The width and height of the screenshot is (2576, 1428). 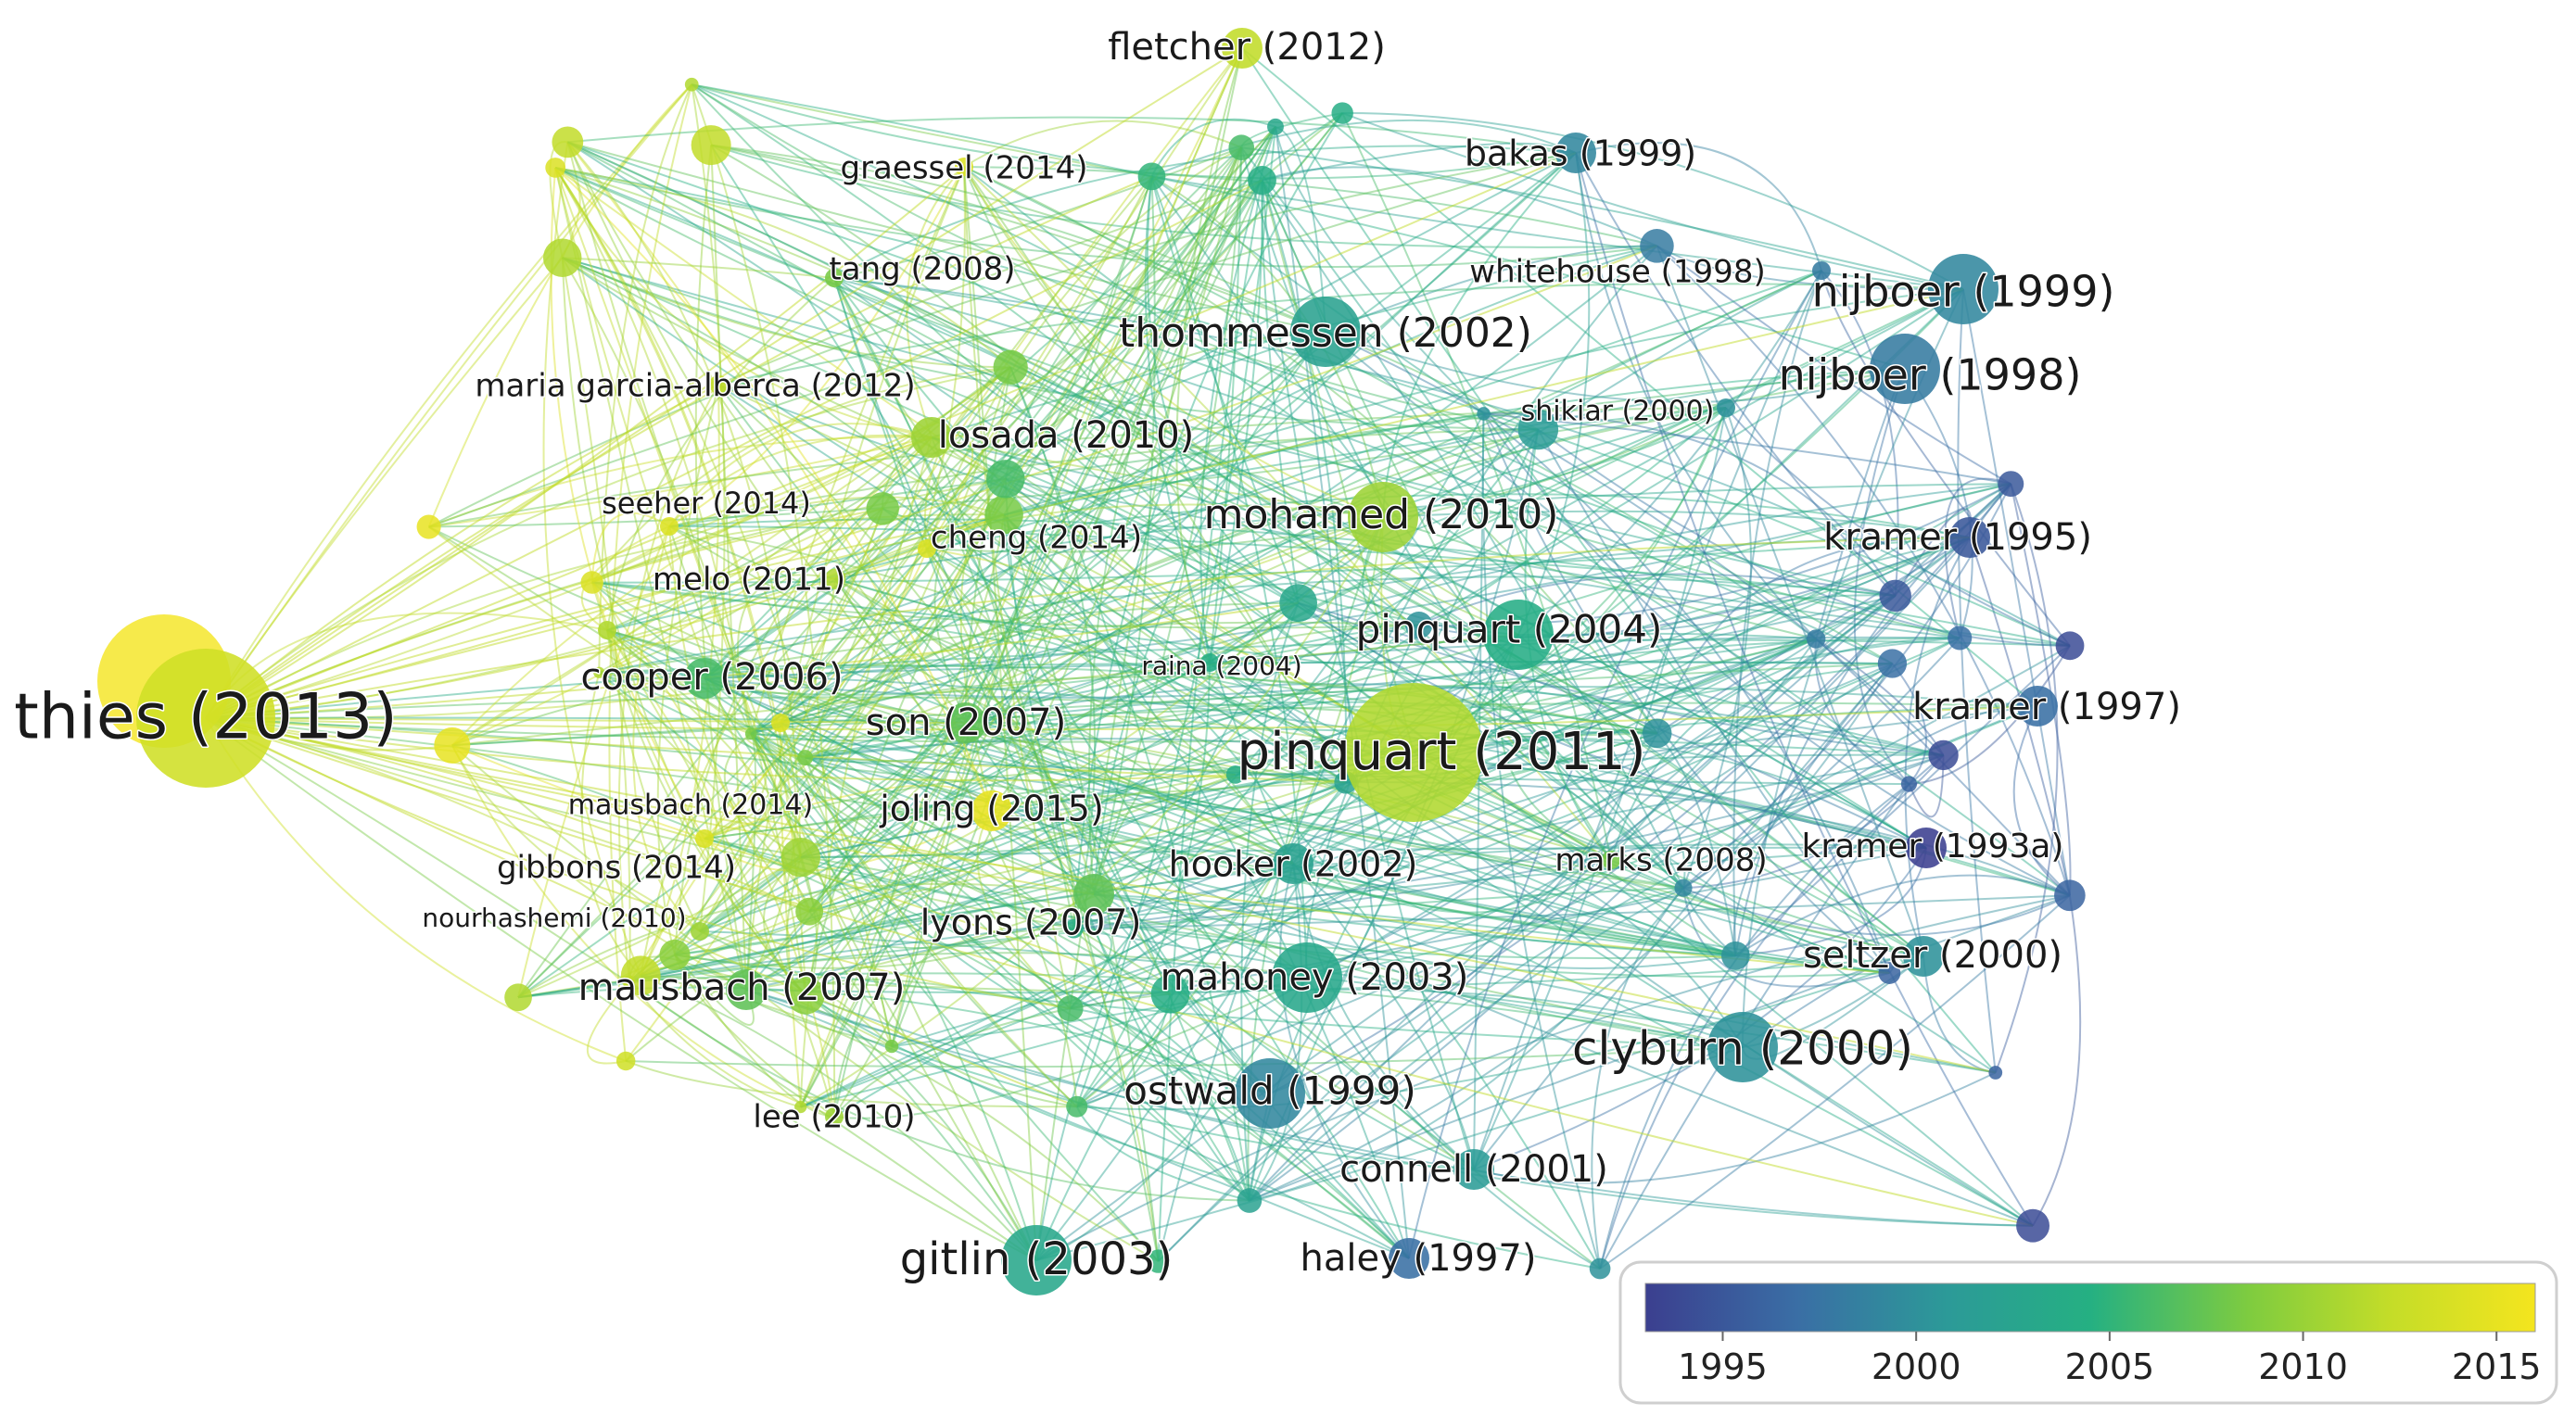 What do you see at coordinates (1742, 1047) in the screenshot?
I see `node-clyburn2000` at bounding box center [1742, 1047].